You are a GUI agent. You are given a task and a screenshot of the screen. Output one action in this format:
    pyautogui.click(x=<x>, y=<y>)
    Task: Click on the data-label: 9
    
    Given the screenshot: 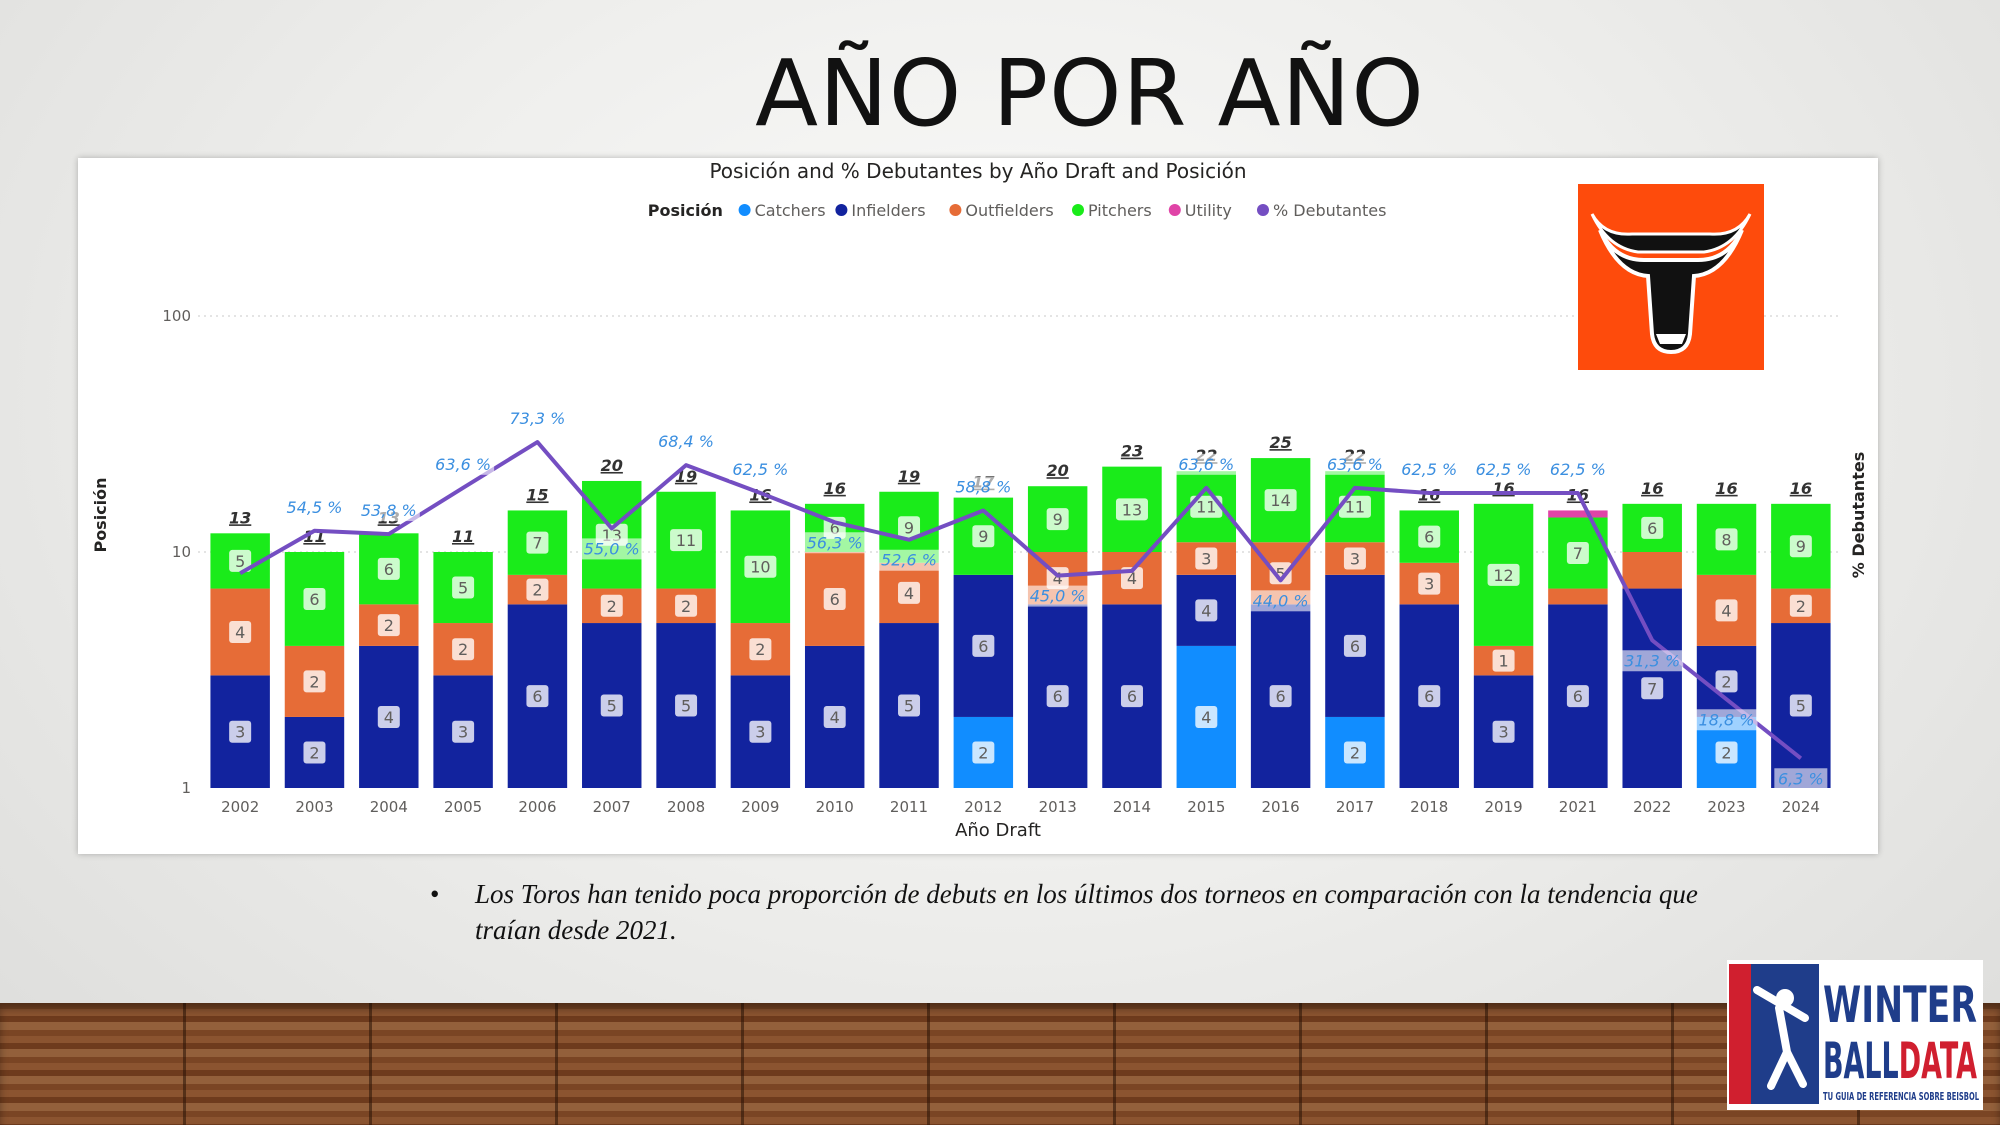 What is the action you would take?
    pyautogui.click(x=909, y=527)
    